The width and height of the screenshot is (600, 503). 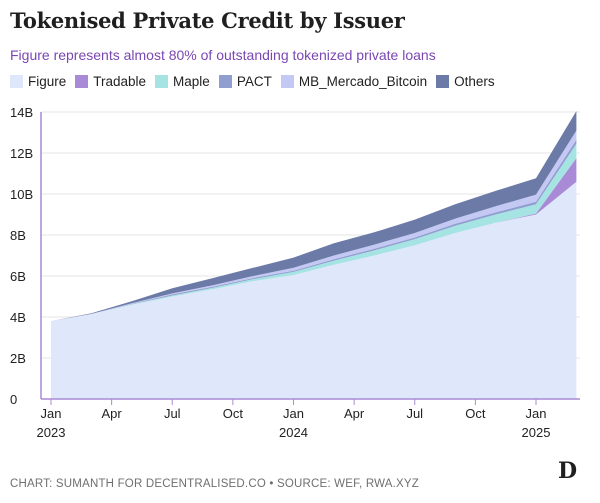 What do you see at coordinates (207, 20) in the screenshot?
I see `chart-title: Tokenised Private Credit by Issuer` at bounding box center [207, 20].